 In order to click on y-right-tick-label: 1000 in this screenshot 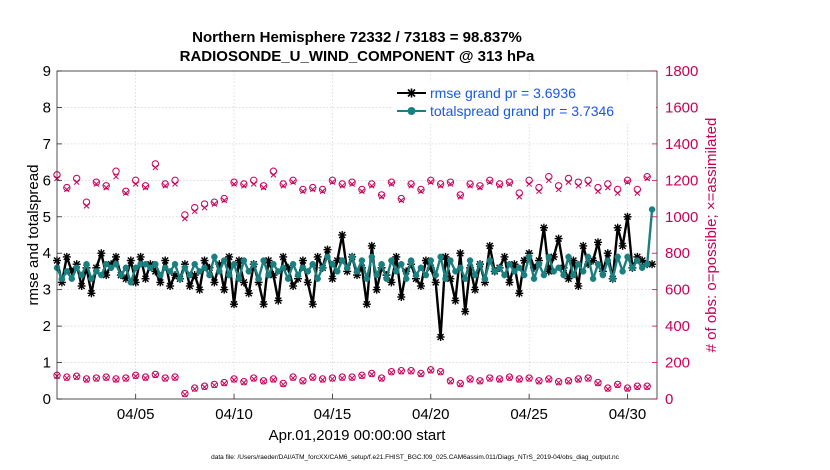, I will do `click(681, 217)`.